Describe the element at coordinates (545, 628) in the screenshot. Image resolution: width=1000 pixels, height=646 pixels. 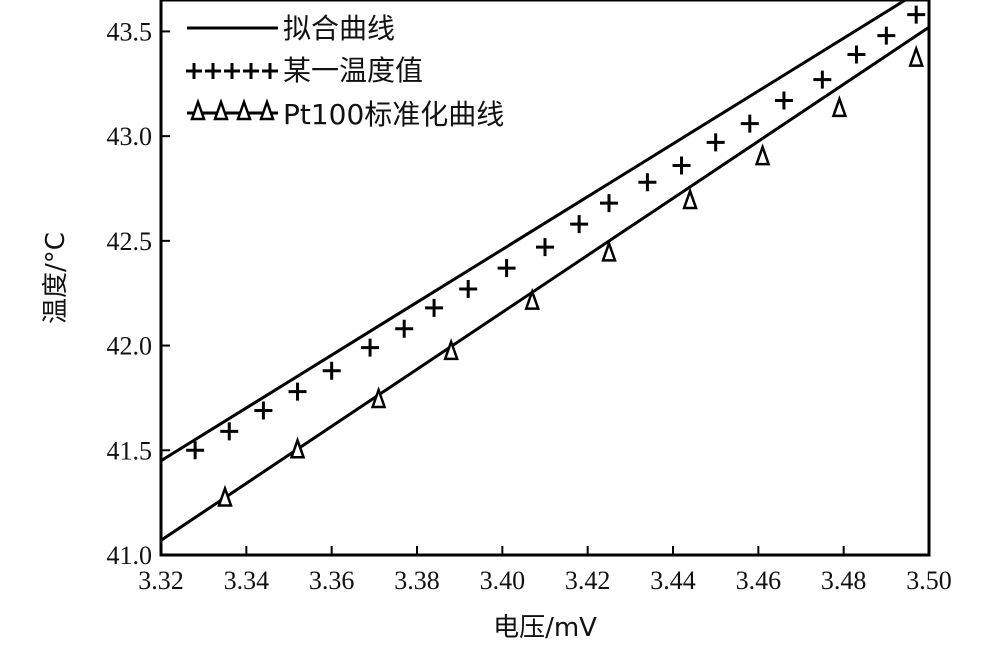
I see `x-axis-label: 电压/mV` at that location.